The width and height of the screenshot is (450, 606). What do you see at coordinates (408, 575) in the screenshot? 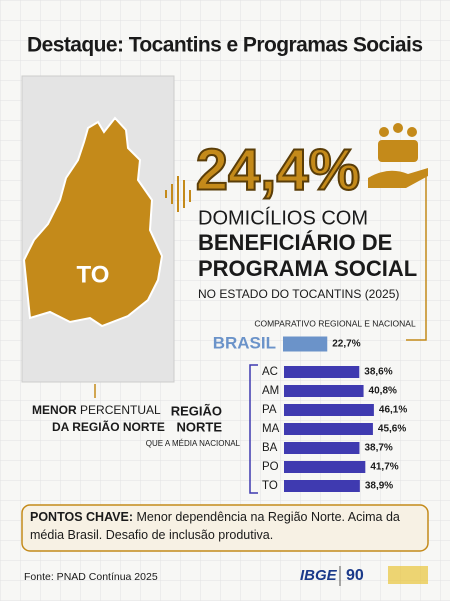
I see `gov-logo` at bounding box center [408, 575].